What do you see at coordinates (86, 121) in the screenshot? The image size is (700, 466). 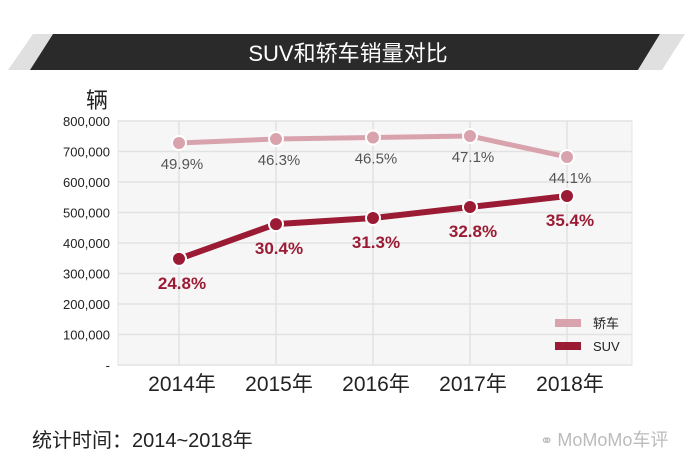 I see `y-tick-label: 800,000` at bounding box center [86, 121].